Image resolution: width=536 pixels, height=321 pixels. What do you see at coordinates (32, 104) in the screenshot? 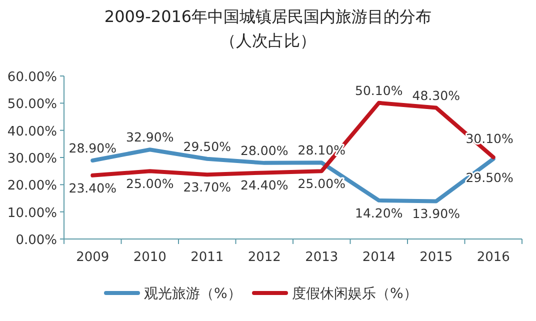
I see `y-tick-label: 50.00%` at bounding box center [32, 104].